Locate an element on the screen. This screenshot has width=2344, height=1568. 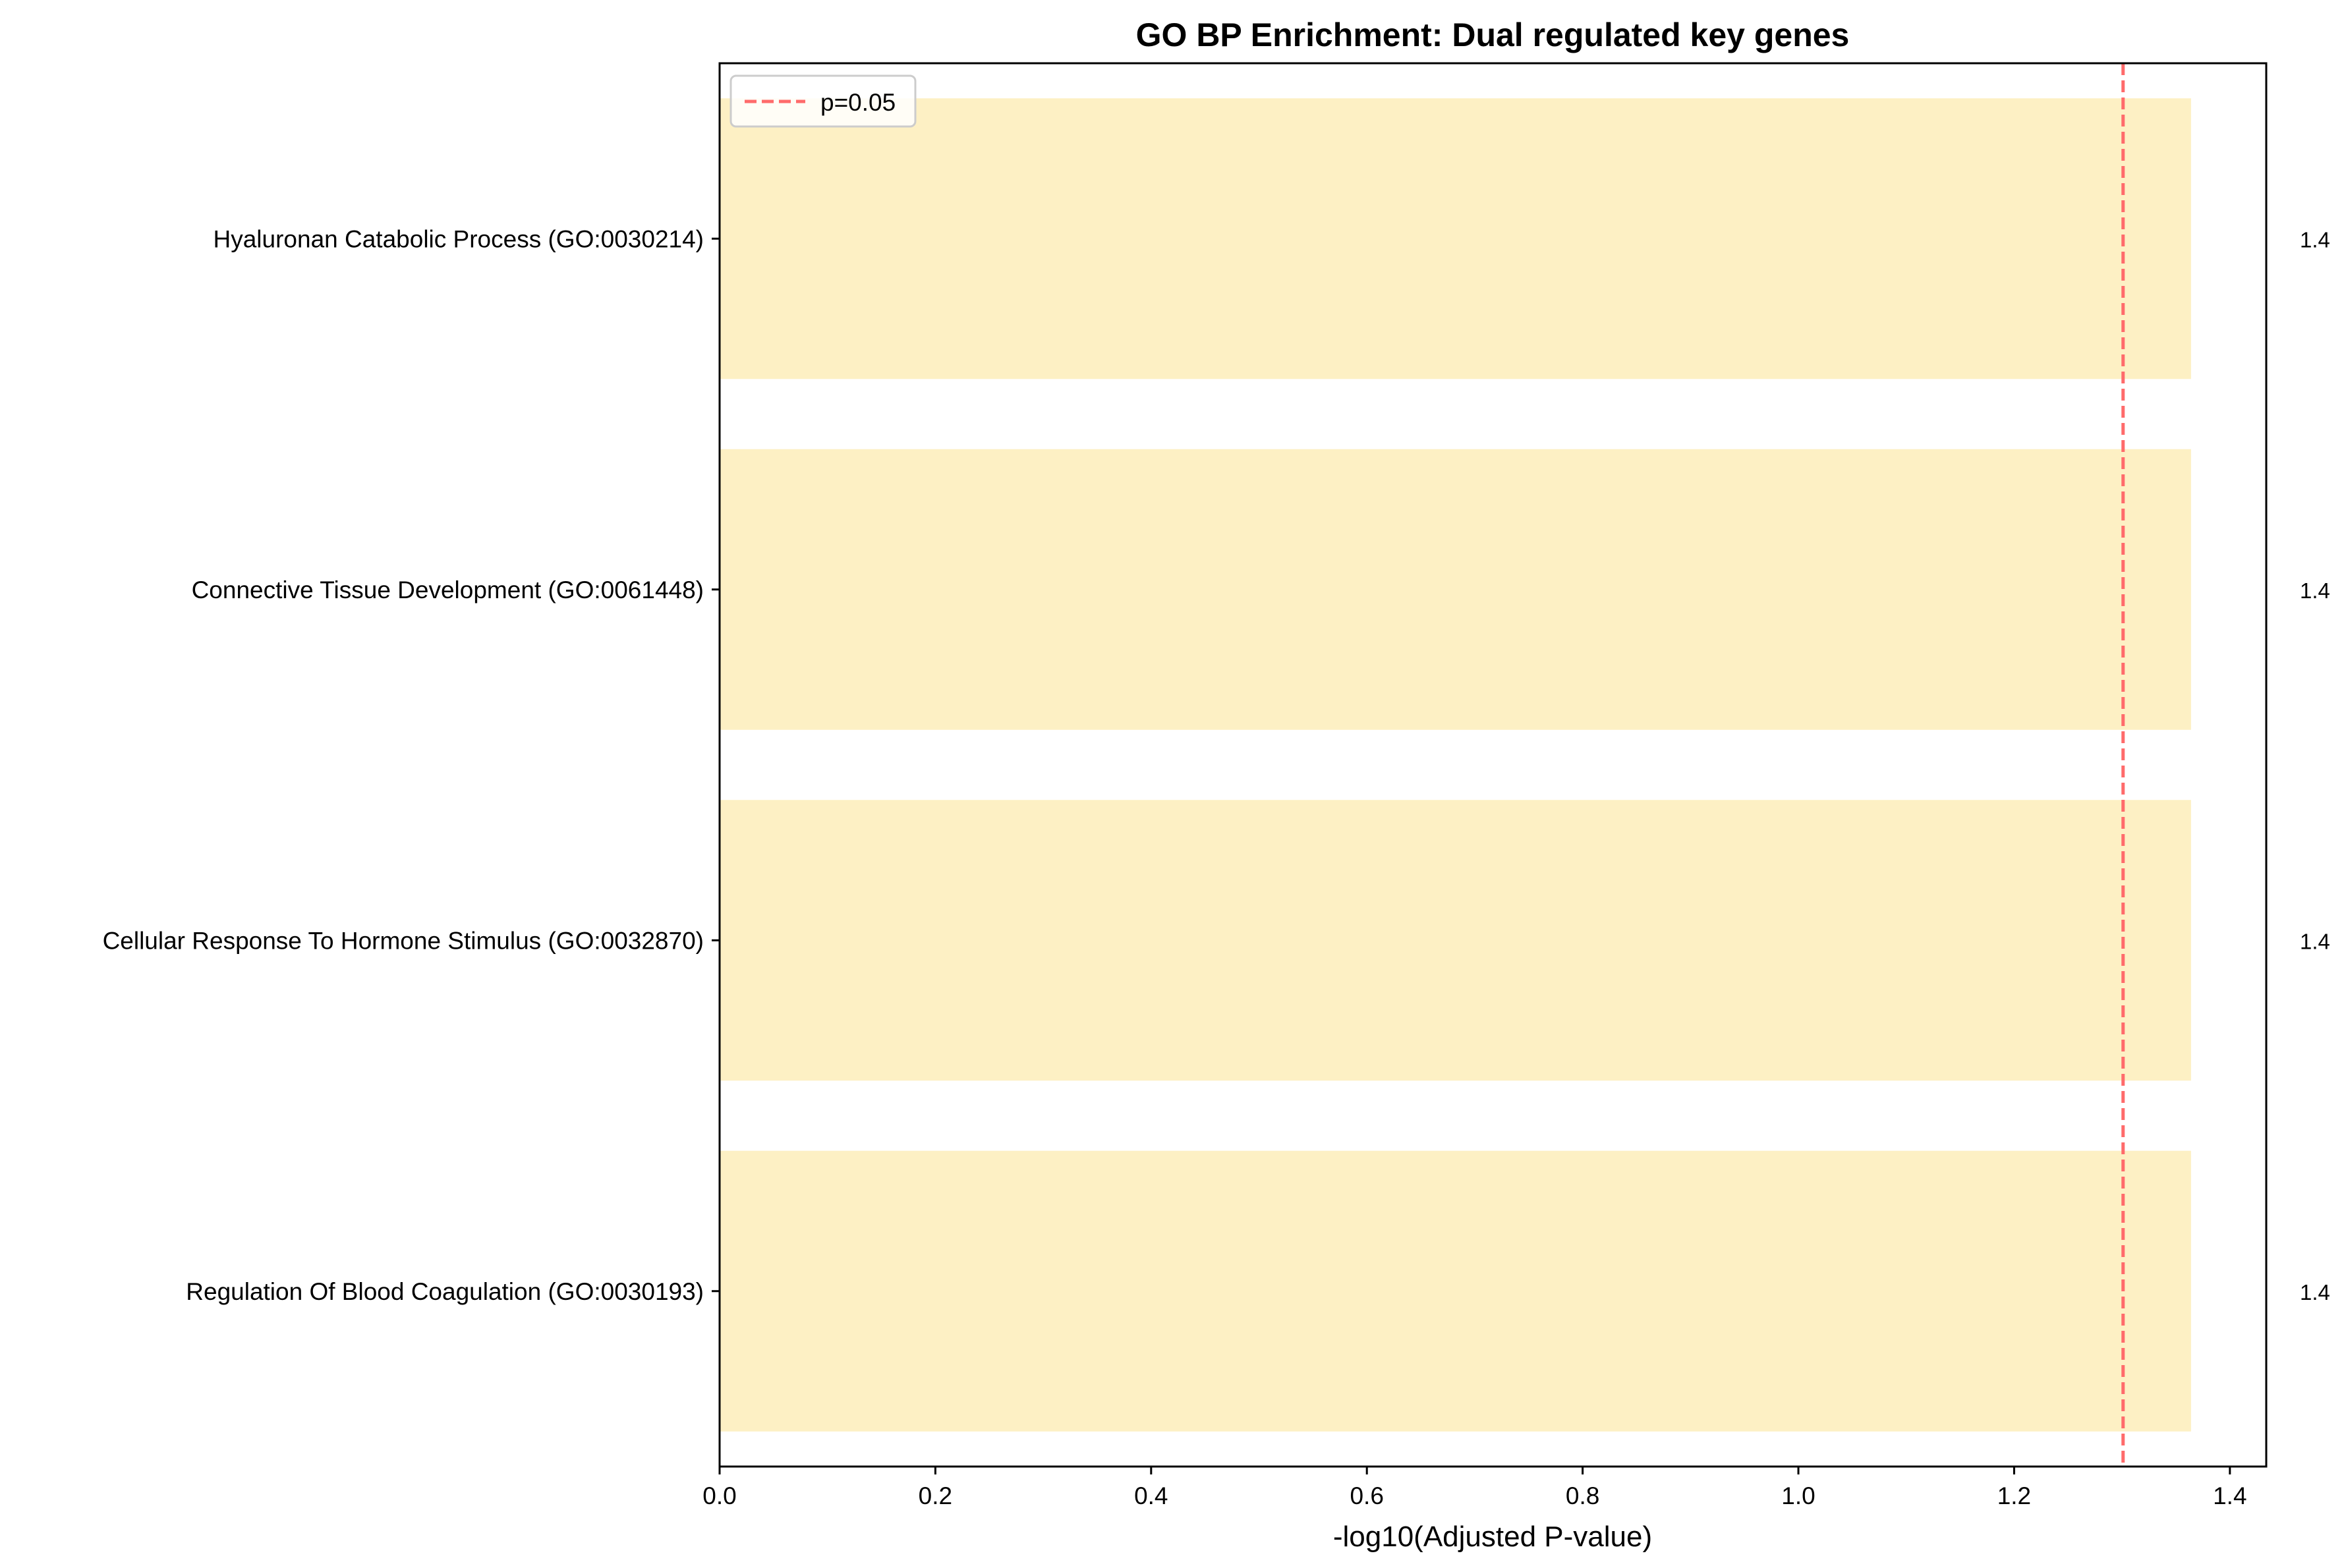
legend: p=0.05 is located at coordinates (823, 101).